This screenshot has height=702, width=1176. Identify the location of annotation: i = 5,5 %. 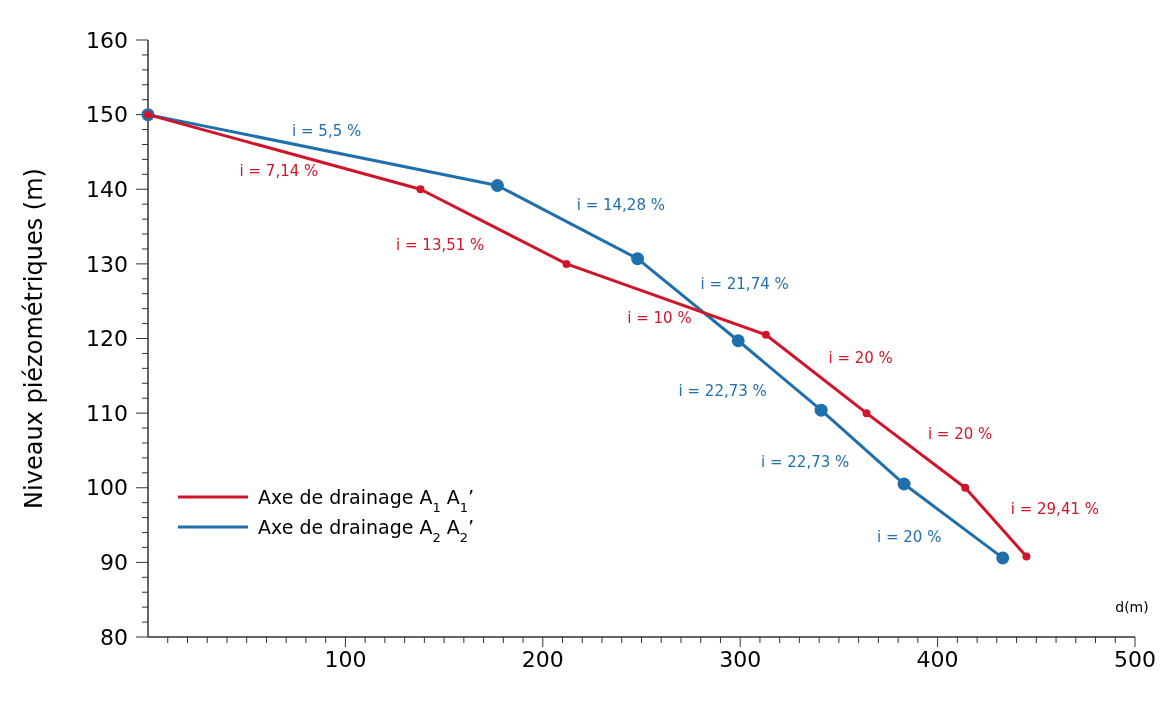
(327, 130).